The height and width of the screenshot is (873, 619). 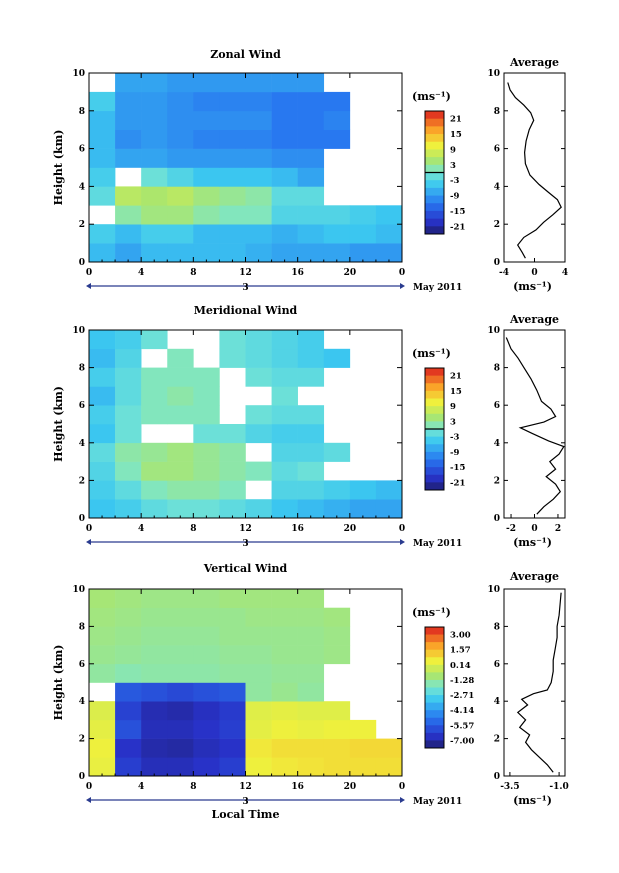 I want to click on profile-x-axis-label: (ms⁻¹), so click(x=532, y=542).